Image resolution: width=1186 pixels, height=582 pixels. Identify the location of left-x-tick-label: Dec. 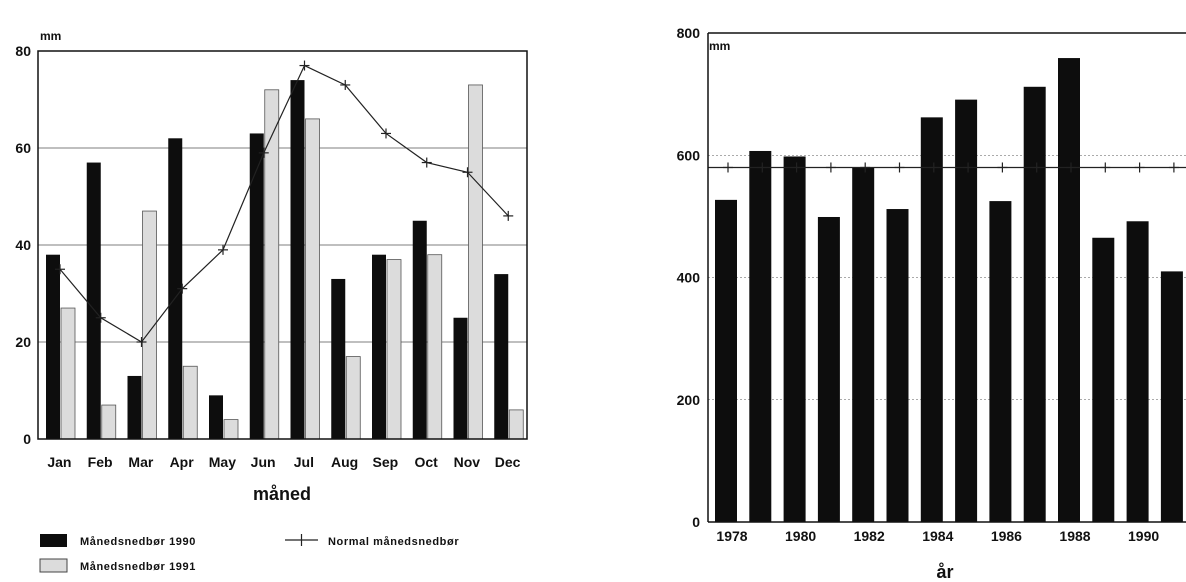
(508, 462).